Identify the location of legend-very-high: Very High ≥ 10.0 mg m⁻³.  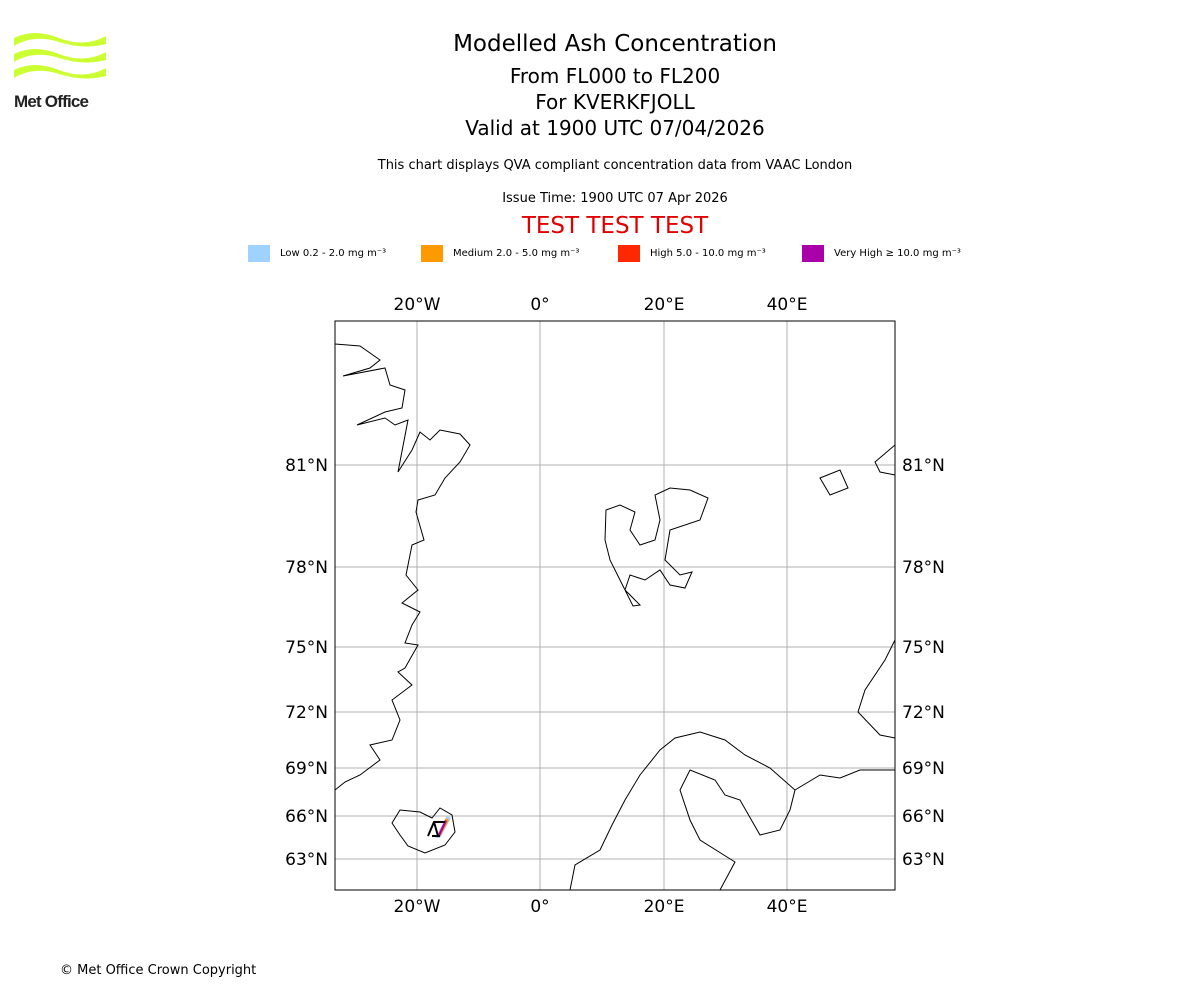
(881, 253).